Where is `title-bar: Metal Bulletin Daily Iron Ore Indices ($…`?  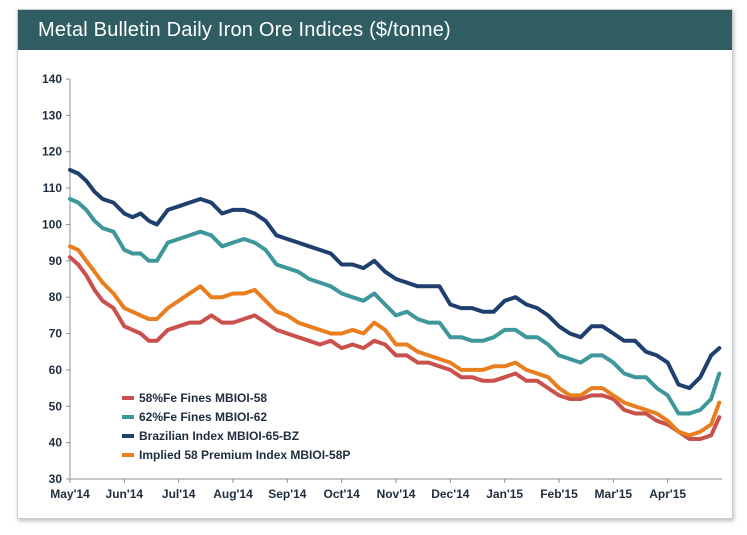
title-bar: Metal Bulletin Daily Iron Ore Indices ($… is located at coordinates (375, 30).